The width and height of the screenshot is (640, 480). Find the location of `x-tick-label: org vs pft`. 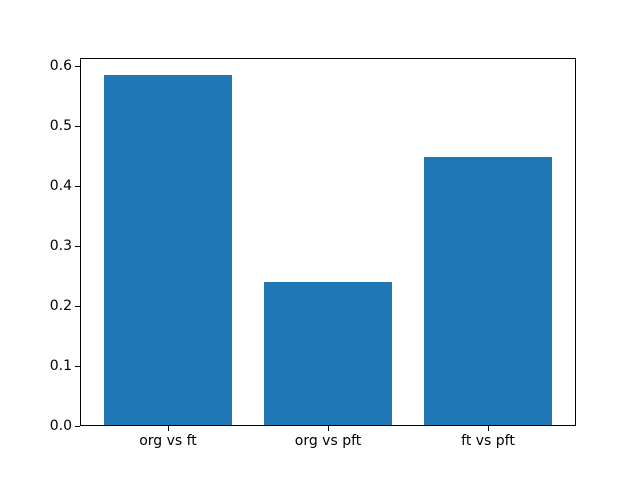

x-tick-label: org vs pft is located at coordinates (328, 441).